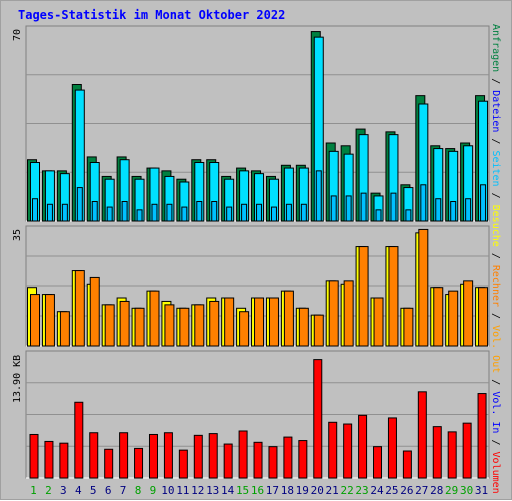 This screenshot has height=501, width=512. Describe the element at coordinates (302, 490) in the screenshot. I see `day-label: 19` at that location.